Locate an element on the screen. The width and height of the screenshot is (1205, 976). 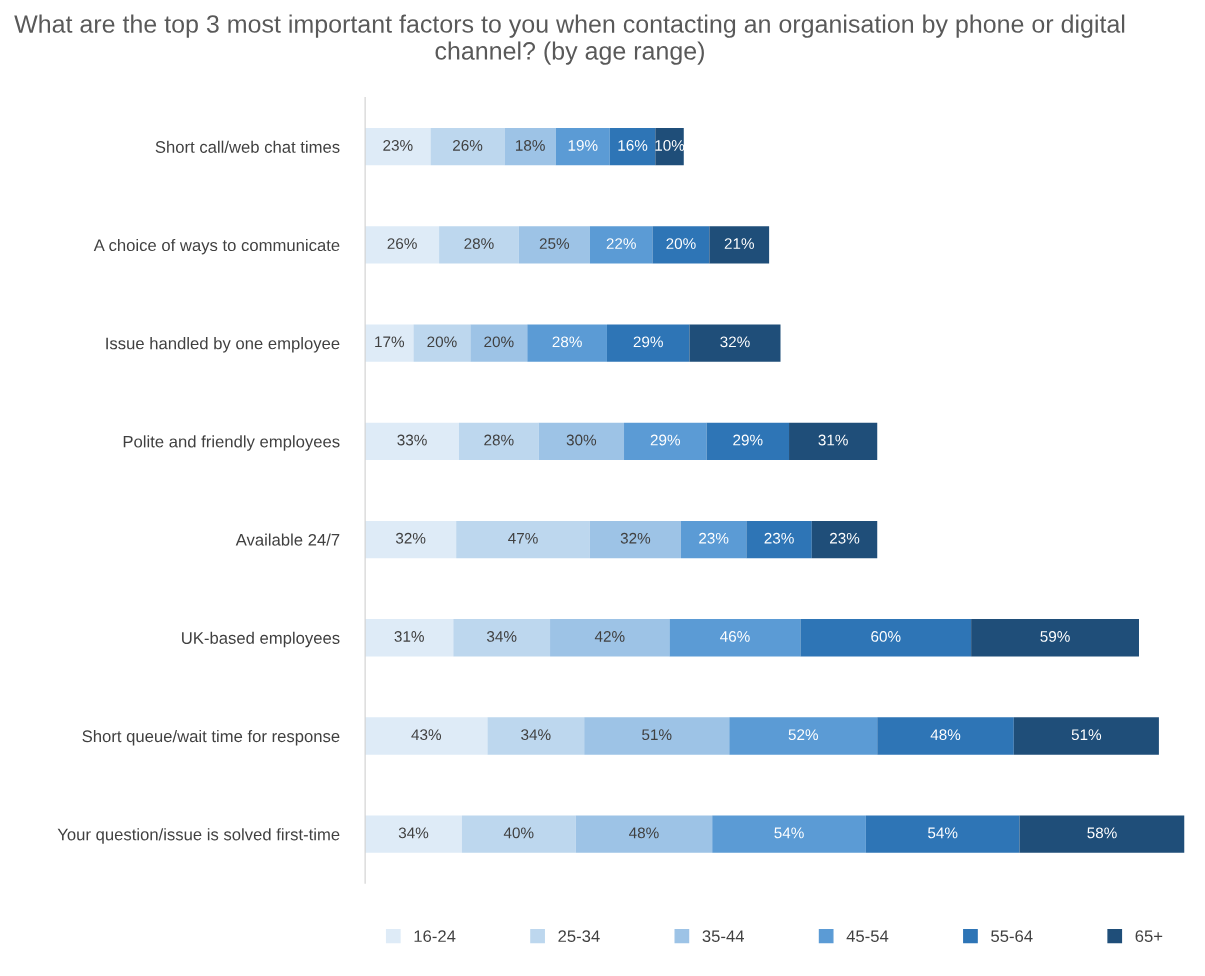
y-tick-label: Available 24/7 is located at coordinates (287, 539).